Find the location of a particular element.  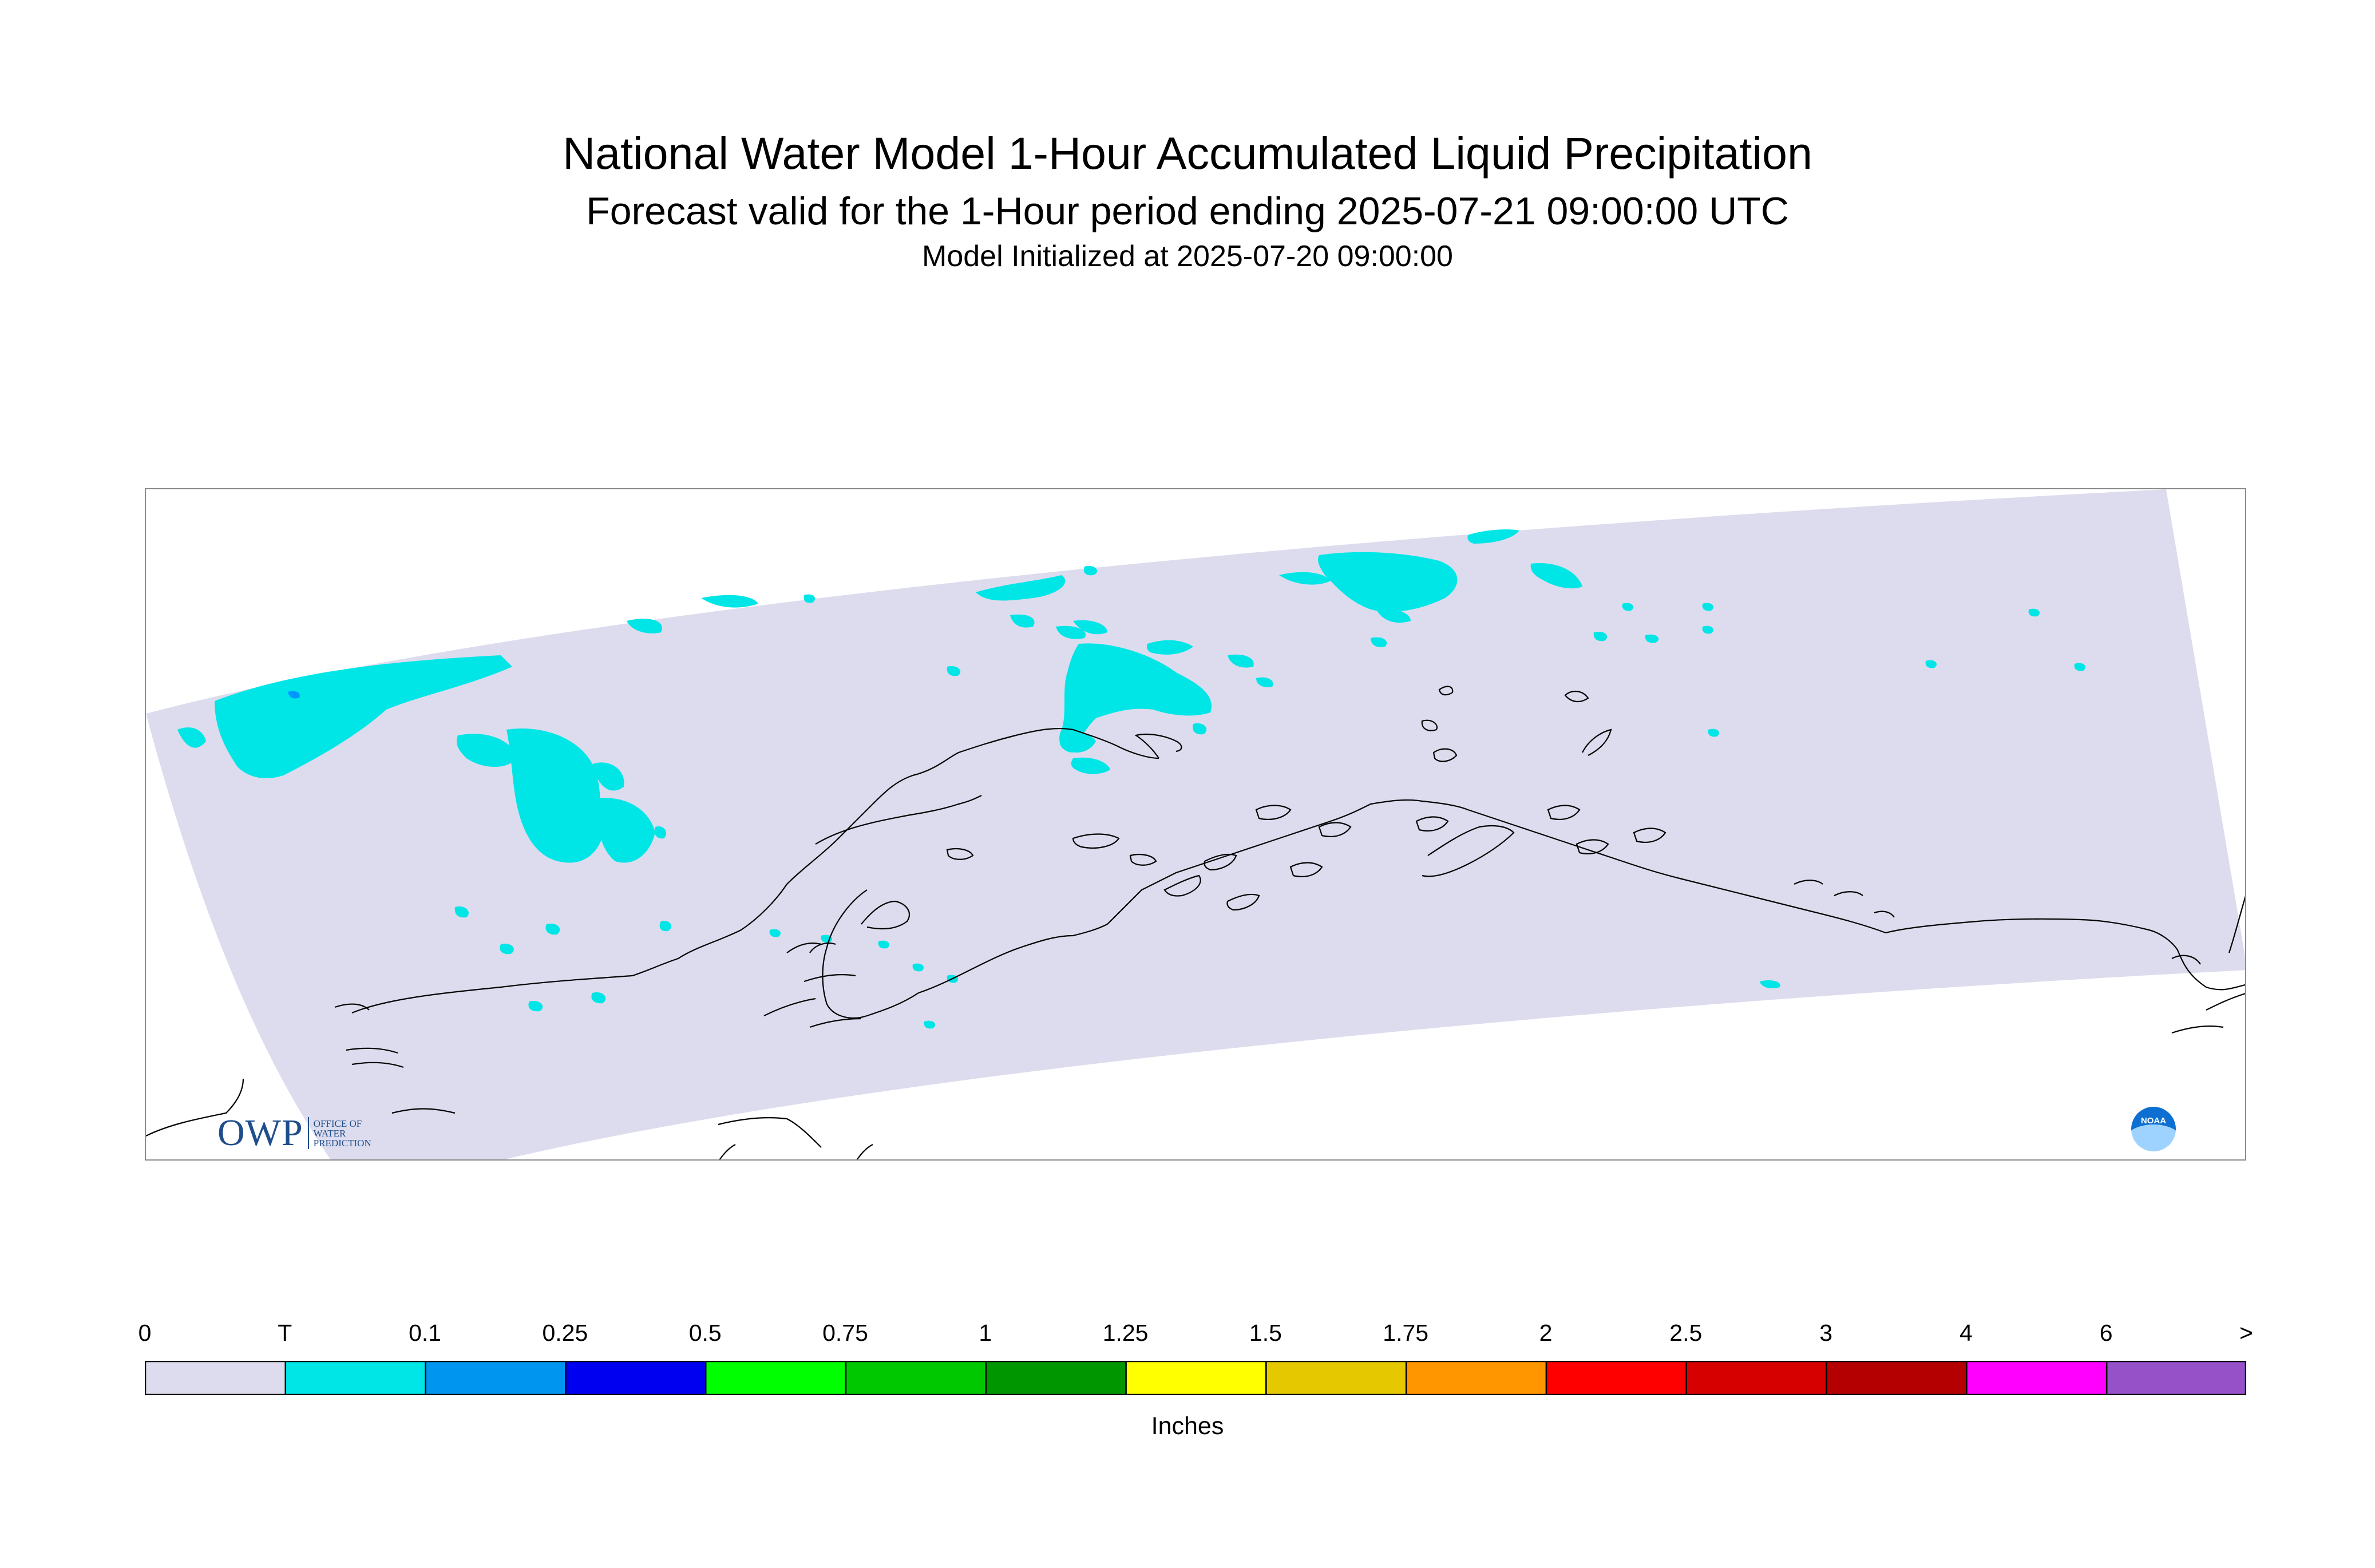

owp-logo-line1: OFFICE OF is located at coordinates (338, 1123).